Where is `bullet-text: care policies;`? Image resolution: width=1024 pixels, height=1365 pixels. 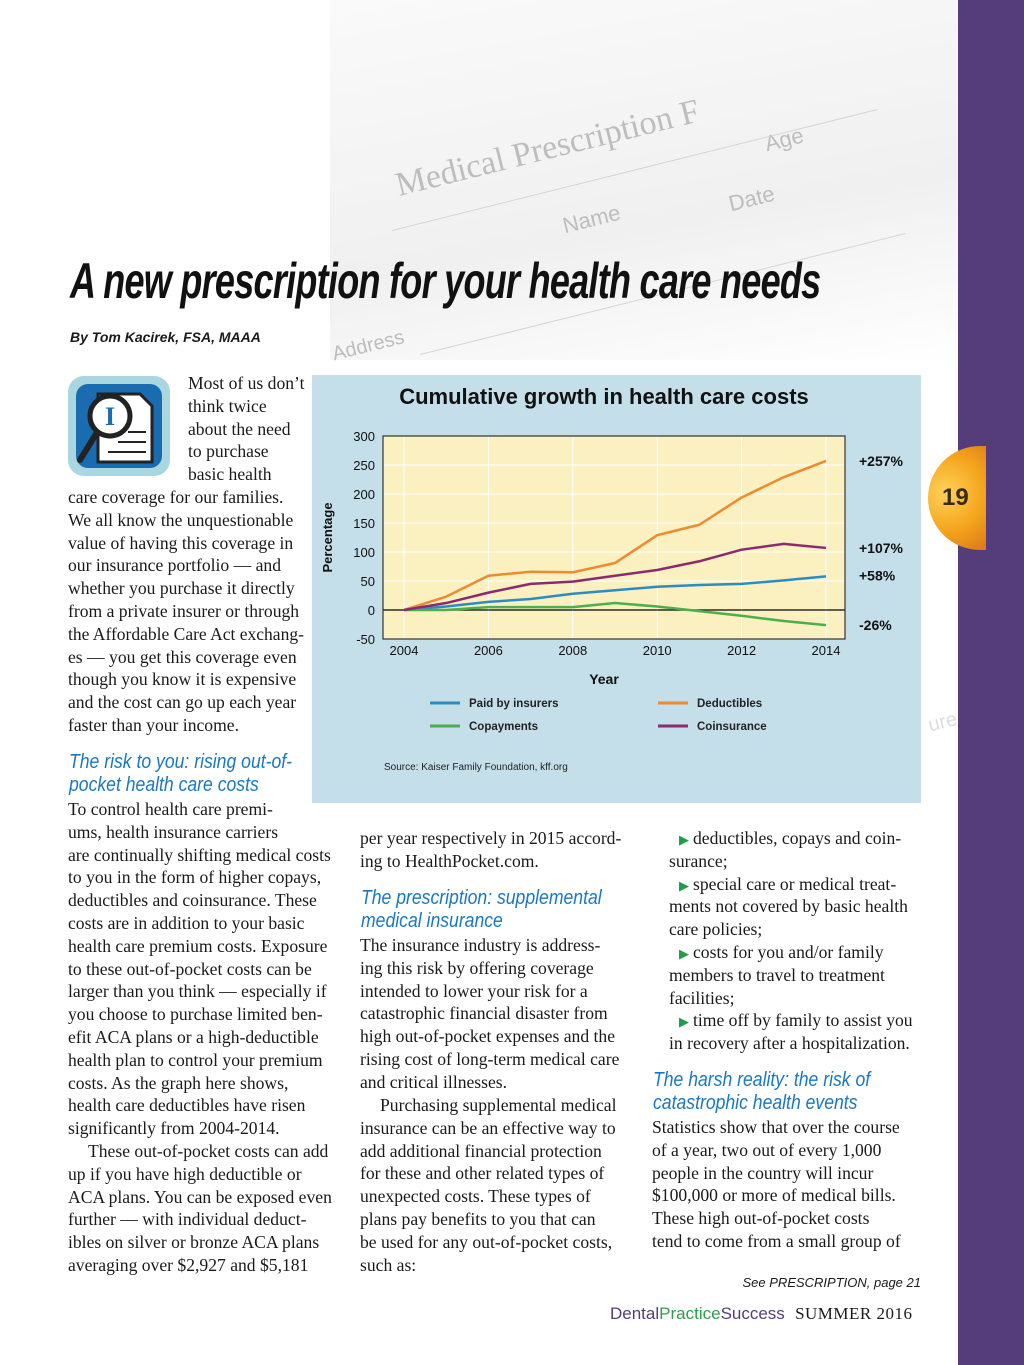 bullet-text: care policies; is located at coordinates (716, 929).